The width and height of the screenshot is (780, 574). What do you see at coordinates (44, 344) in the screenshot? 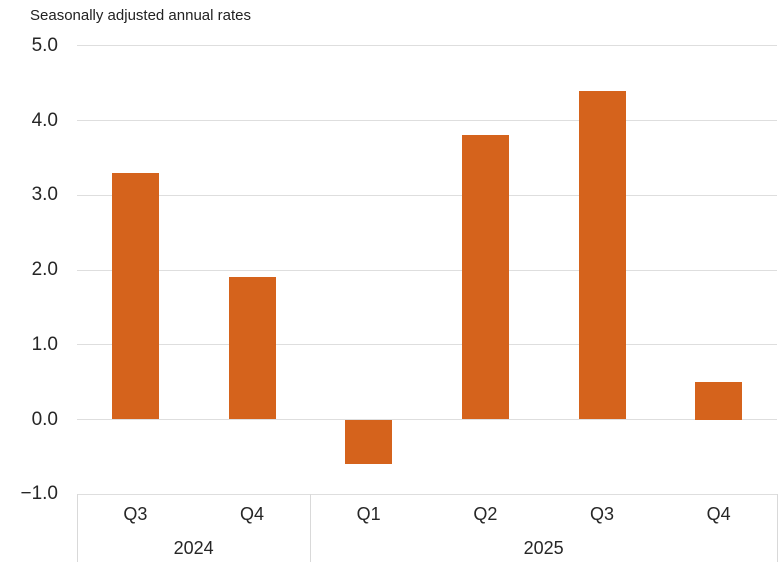
I see `y-tick-label: 1.0` at bounding box center [44, 344].